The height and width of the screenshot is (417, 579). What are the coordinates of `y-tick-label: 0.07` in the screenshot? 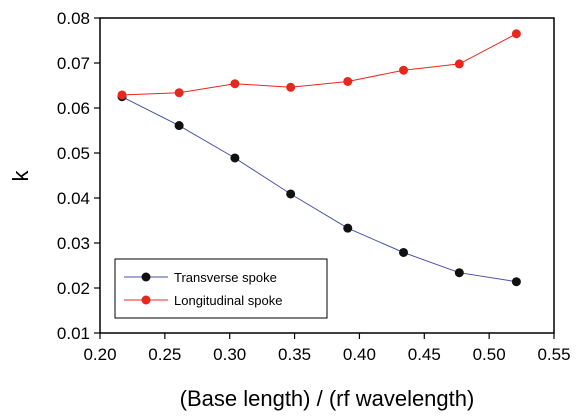 It's located at (73, 63).